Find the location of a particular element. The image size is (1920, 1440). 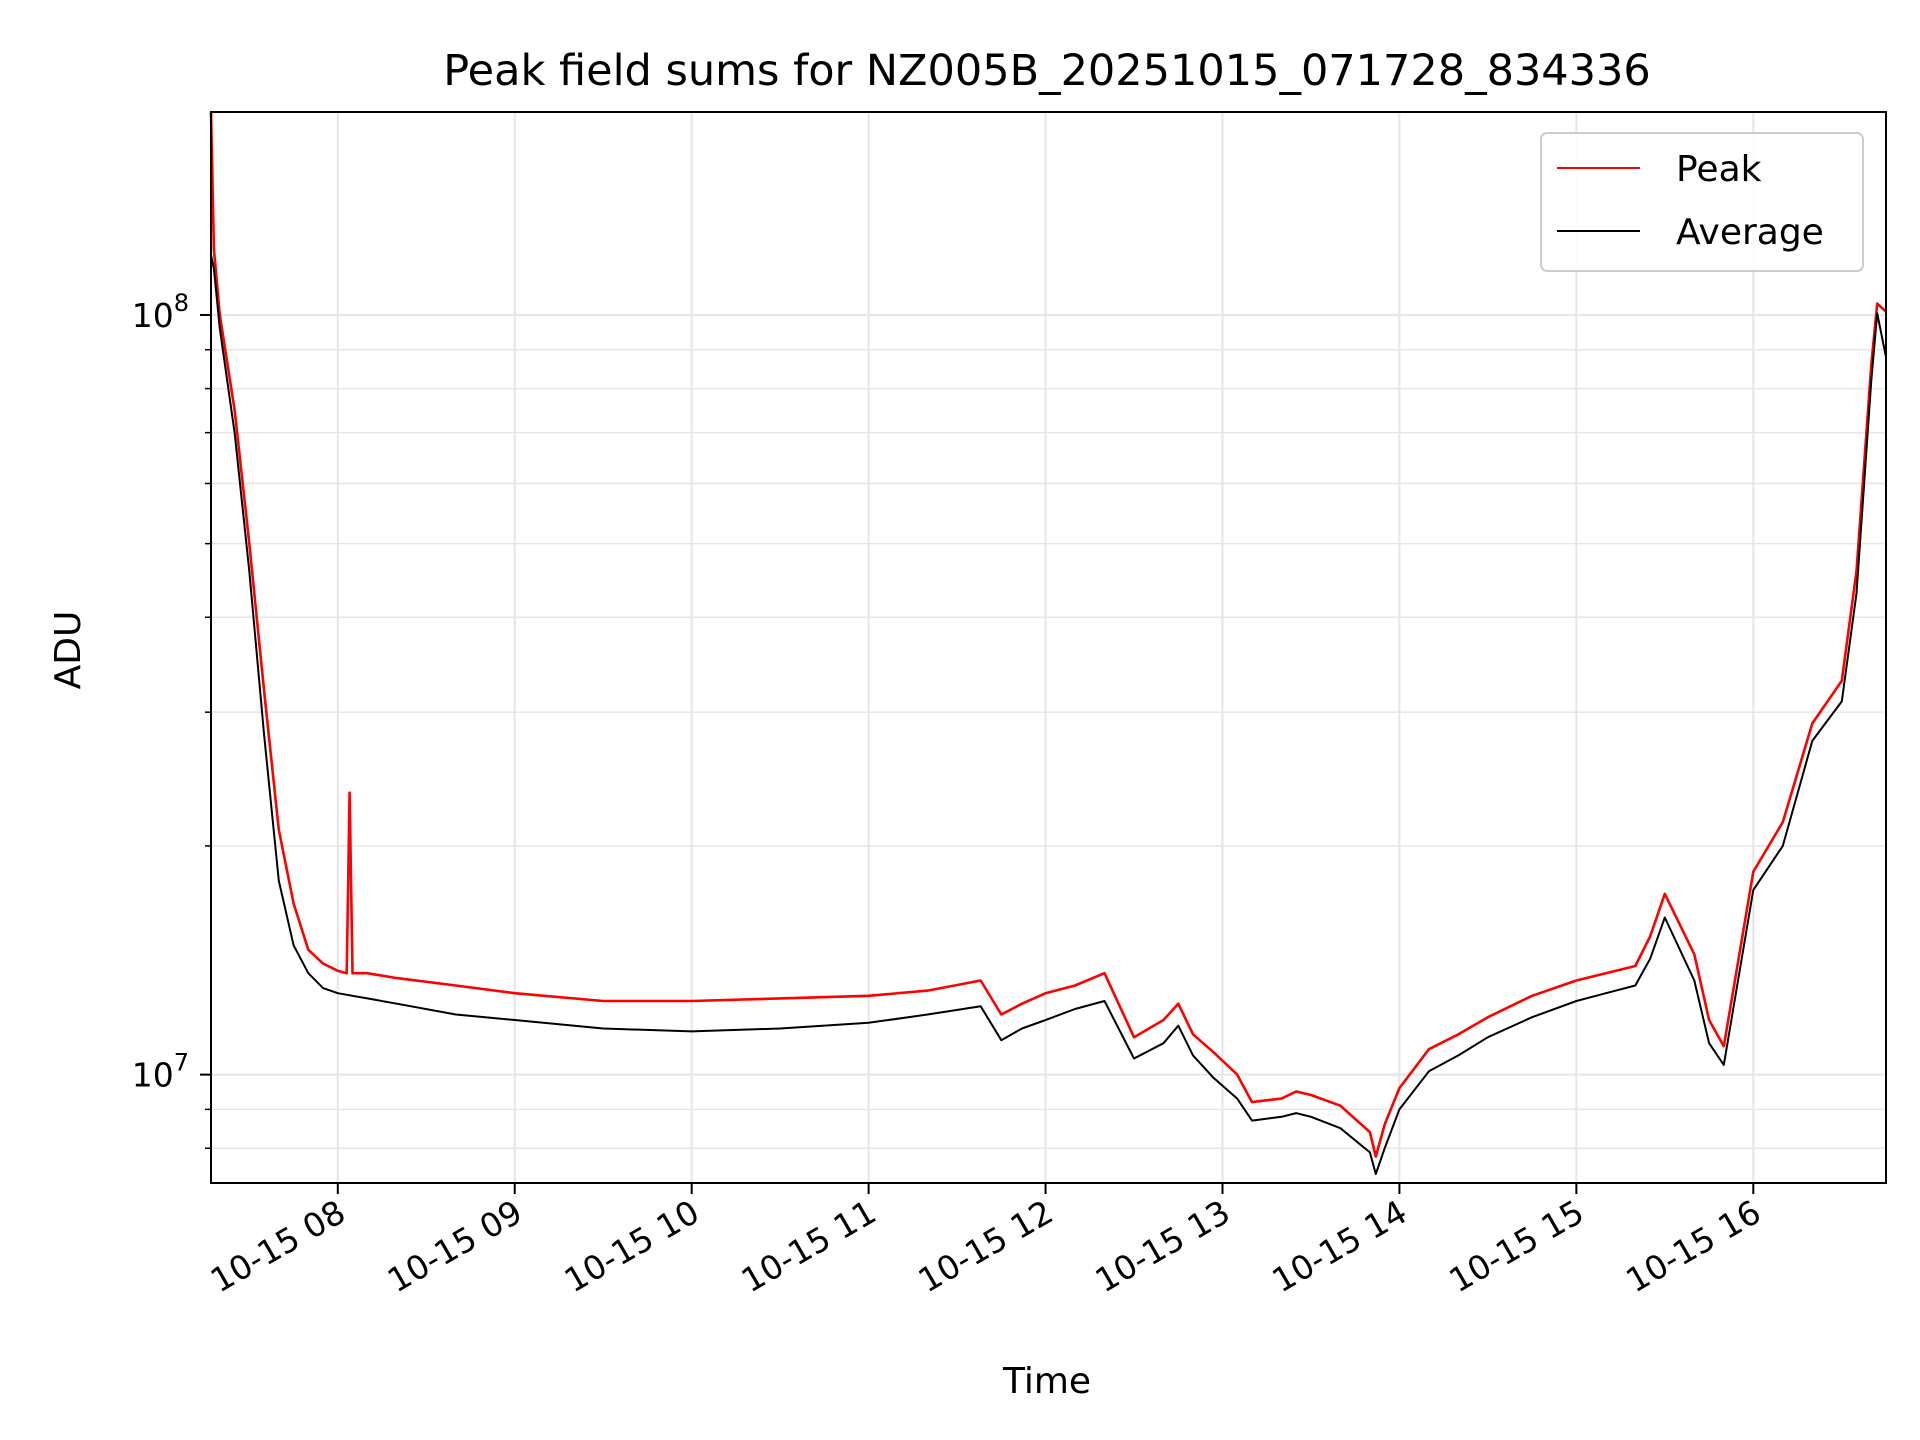

legend-peak-label: Peak is located at coordinates (1719, 169).